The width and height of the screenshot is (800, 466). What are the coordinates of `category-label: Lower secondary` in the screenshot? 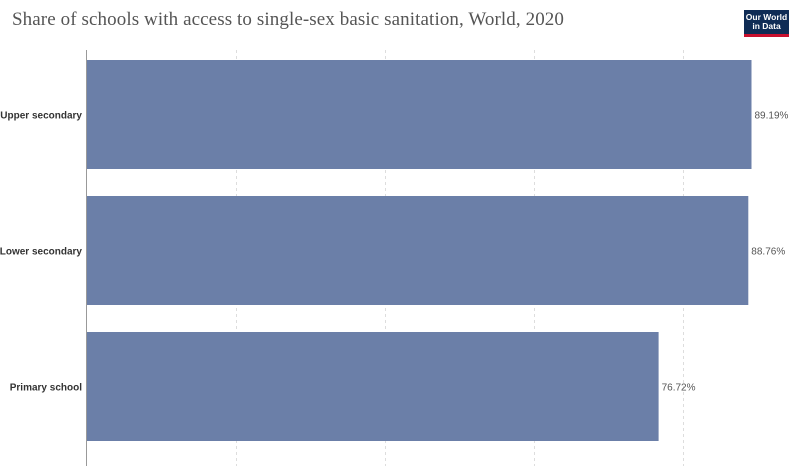 It's located at (41, 252).